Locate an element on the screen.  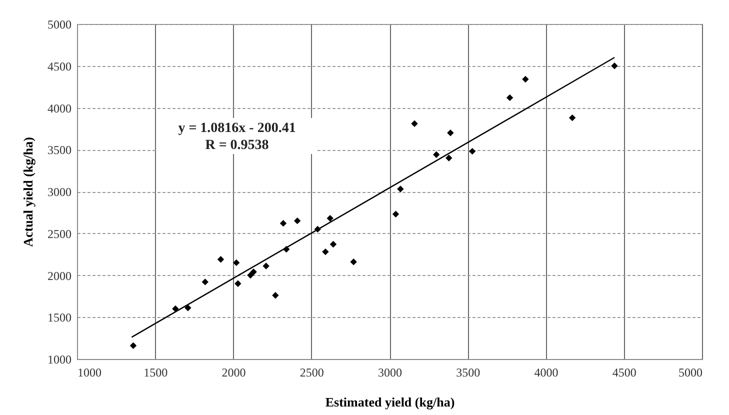
y-tick-label: 2000 is located at coordinates (60, 275).